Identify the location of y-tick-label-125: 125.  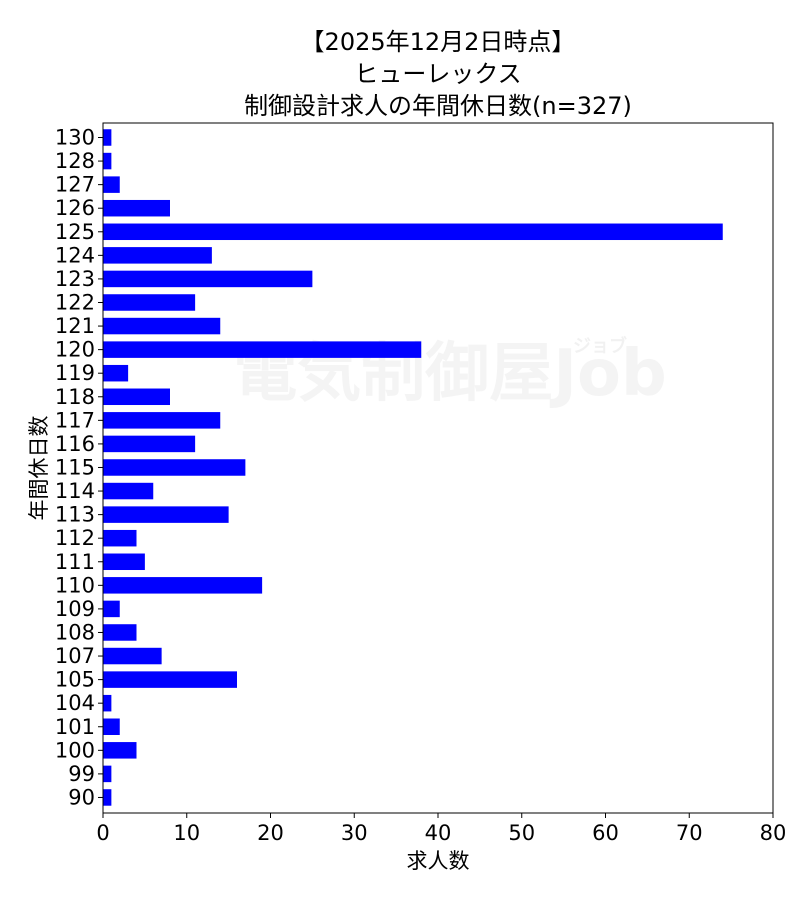
(75, 232).